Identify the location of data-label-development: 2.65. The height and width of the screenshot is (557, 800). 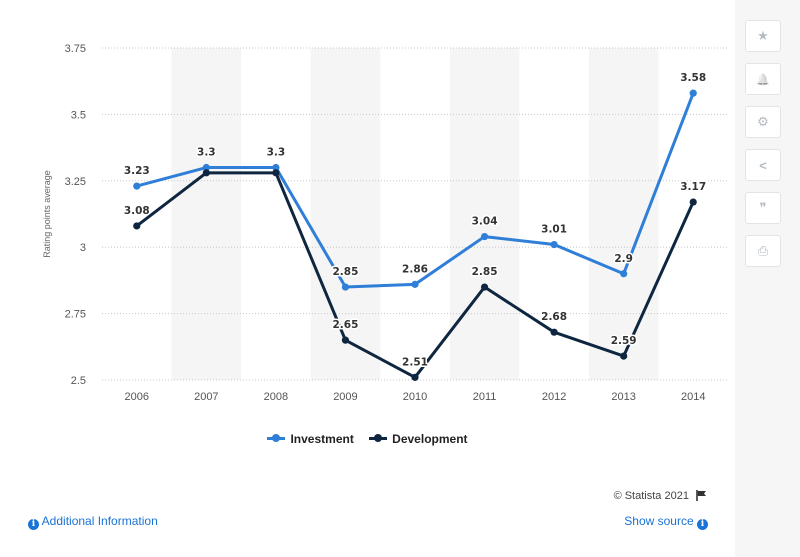
(345, 325).